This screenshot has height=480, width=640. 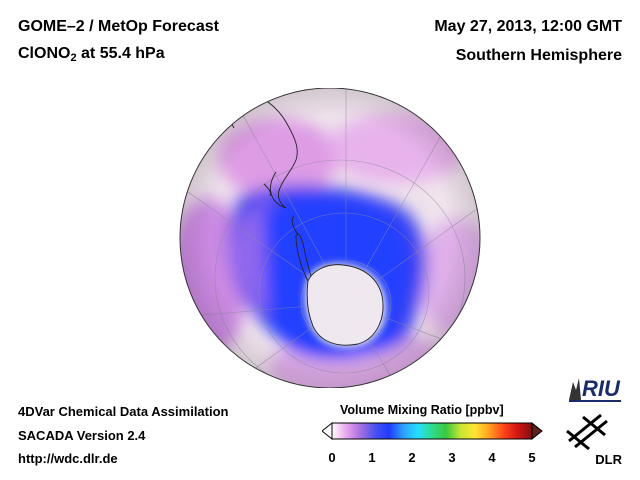 What do you see at coordinates (587, 432) in the screenshot?
I see `dlr-logo` at bounding box center [587, 432].